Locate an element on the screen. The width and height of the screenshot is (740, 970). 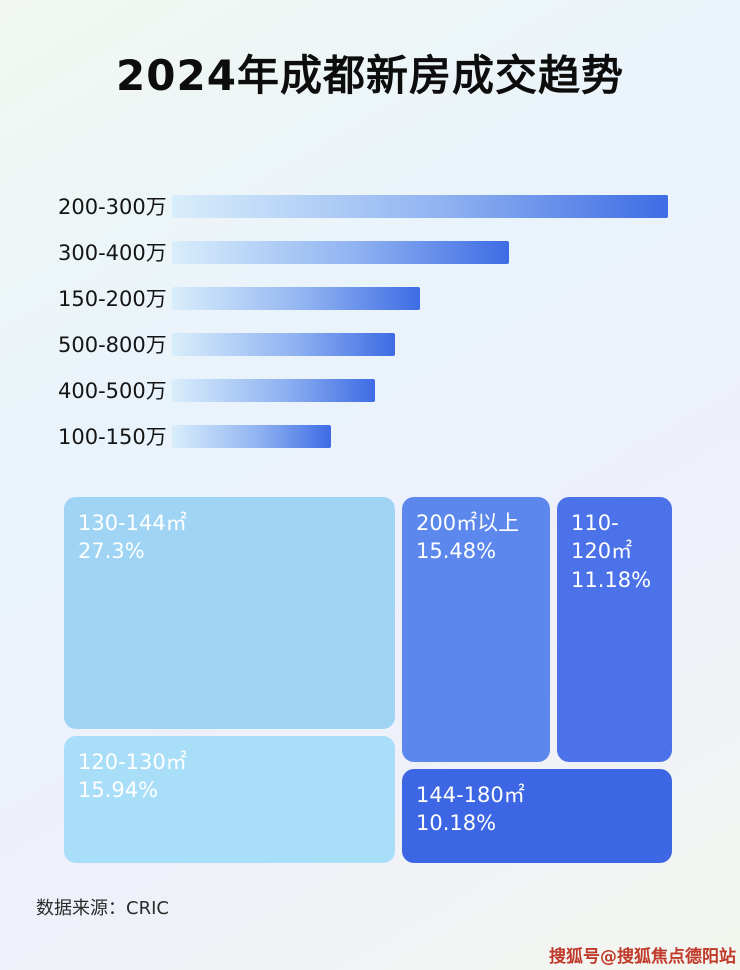
treemap-block: 110-120㎡ 11.18% is located at coordinates (614, 629).